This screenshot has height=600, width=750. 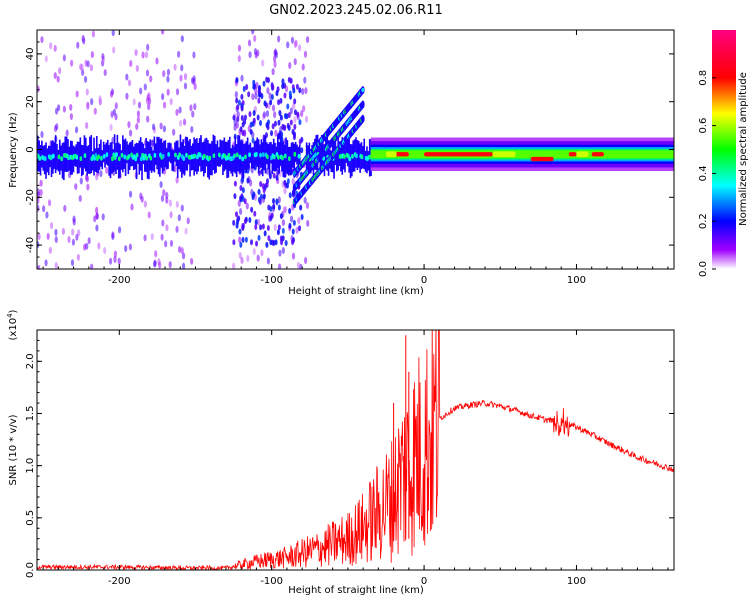 I want to click on spectrogram-x-tick-label: -100, so click(x=271, y=280).